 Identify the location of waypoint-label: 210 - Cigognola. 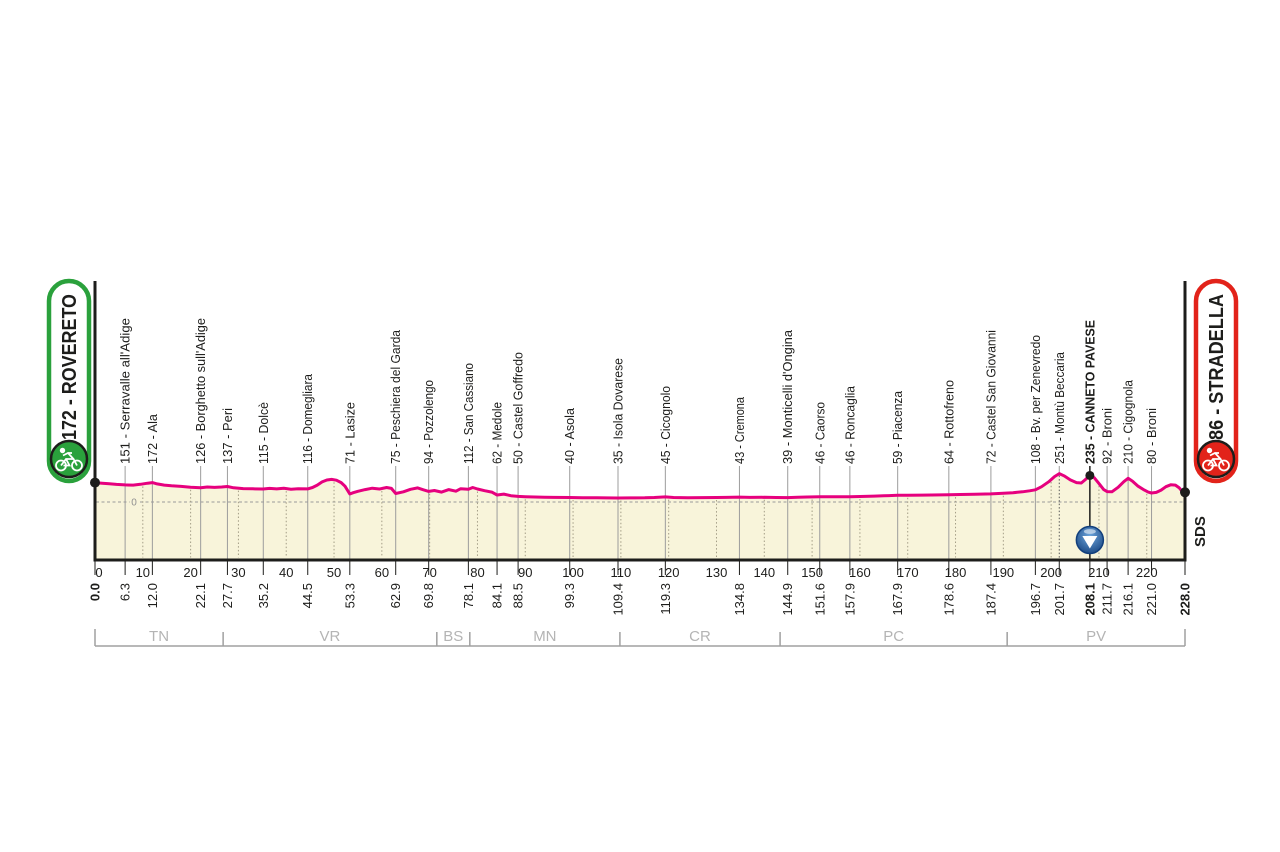
(1128, 421).